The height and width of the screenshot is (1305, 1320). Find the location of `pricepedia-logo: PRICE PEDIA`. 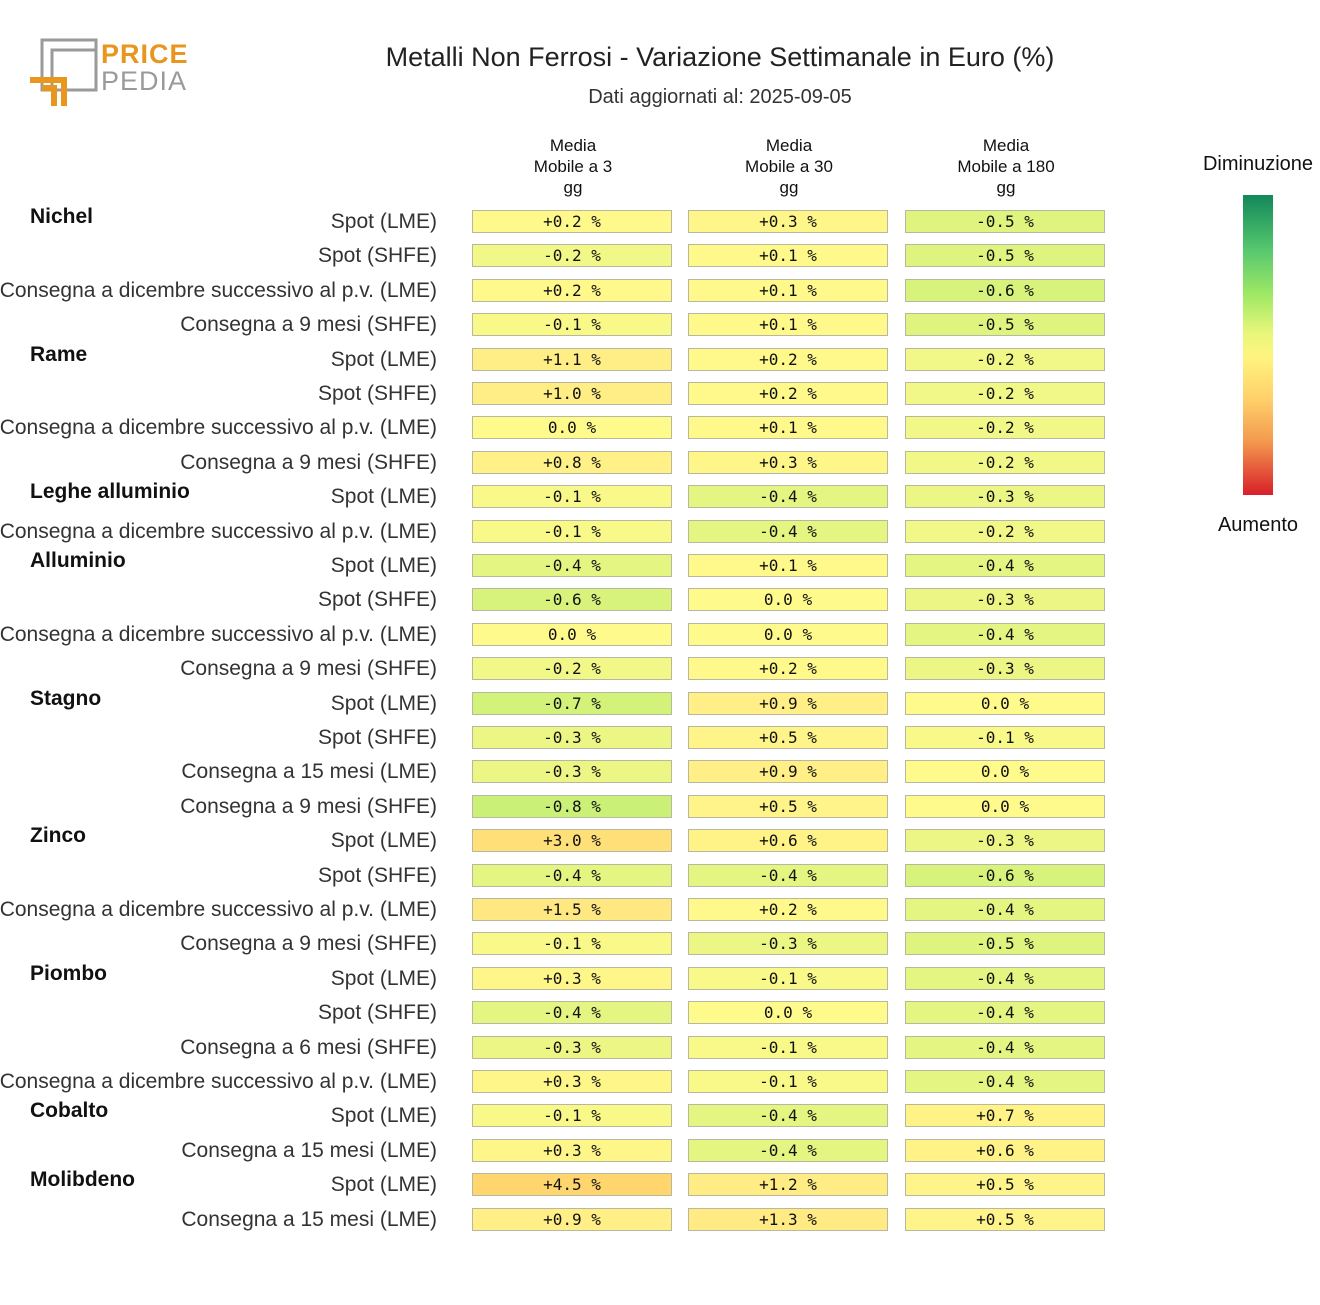

pricepedia-logo: PRICE PEDIA is located at coordinates (108, 74).